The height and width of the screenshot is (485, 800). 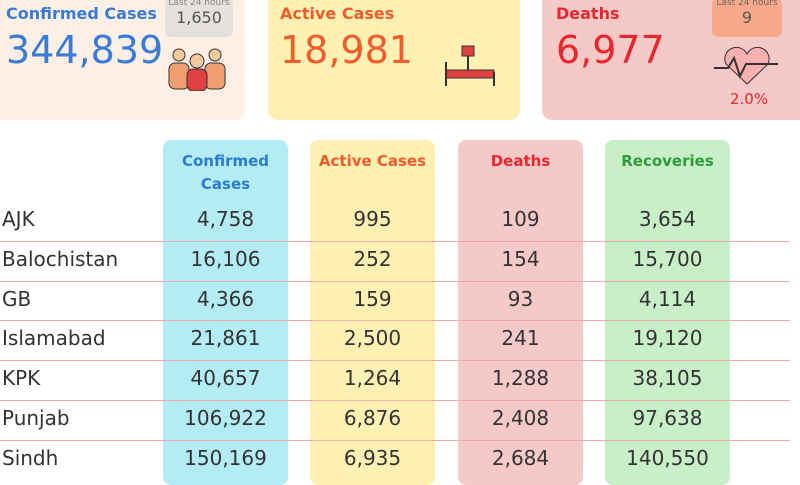 What do you see at coordinates (225, 258) in the screenshot?
I see `table-cell: 16,106` at bounding box center [225, 258].